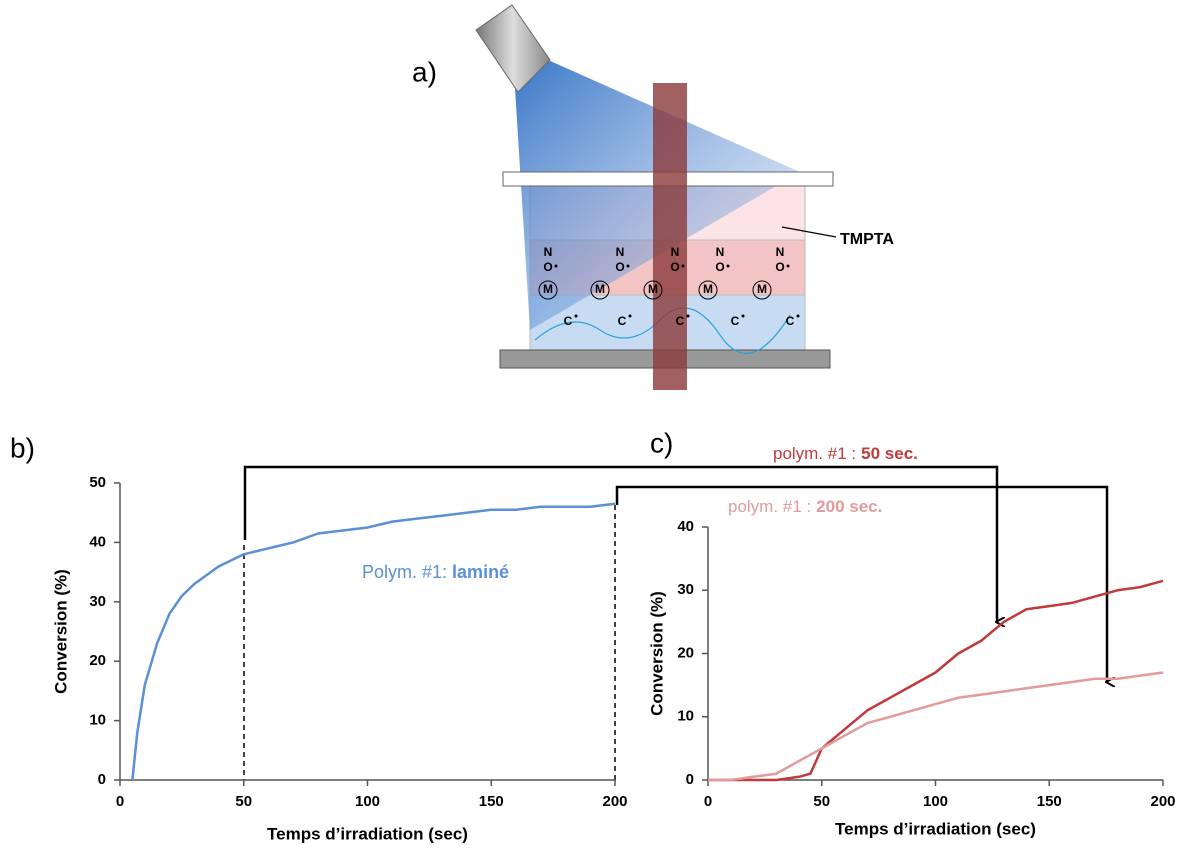 Image resolution: width=1184 pixels, height=850 pixels. What do you see at coordinates (513, 48) in the screenshot?
I see `lamp` at bounding box center [513, 48].